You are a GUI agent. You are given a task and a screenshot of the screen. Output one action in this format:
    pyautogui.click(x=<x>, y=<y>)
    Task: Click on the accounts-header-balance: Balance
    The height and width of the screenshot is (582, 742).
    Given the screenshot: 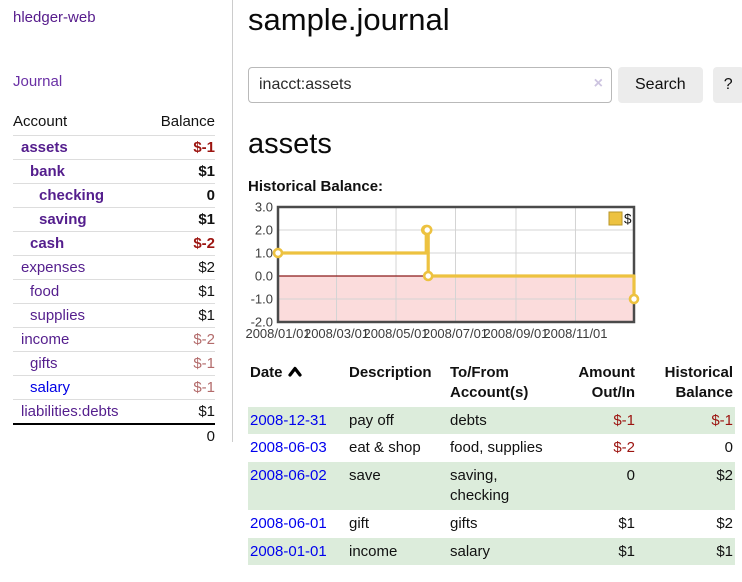 What is the action you would take?
    pyautogui.click(x=187, y=121)
    